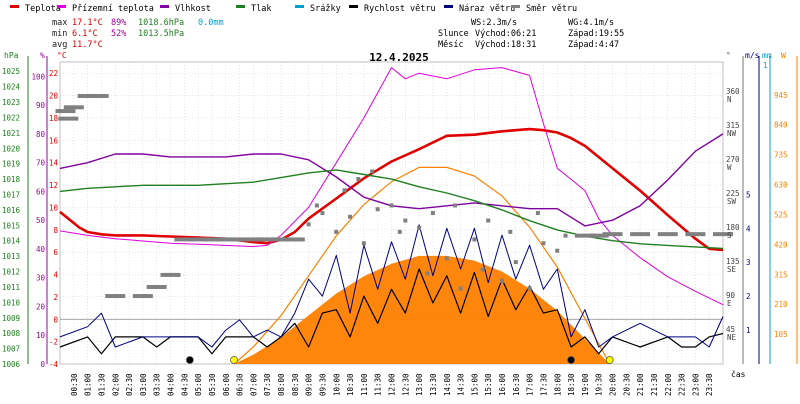 This screenshot has width=800, height=404. What do you see at coordinates (55, 297) in the screenshot?
I see `celsius-tick-label: 2` at bounding box center [55, 297].